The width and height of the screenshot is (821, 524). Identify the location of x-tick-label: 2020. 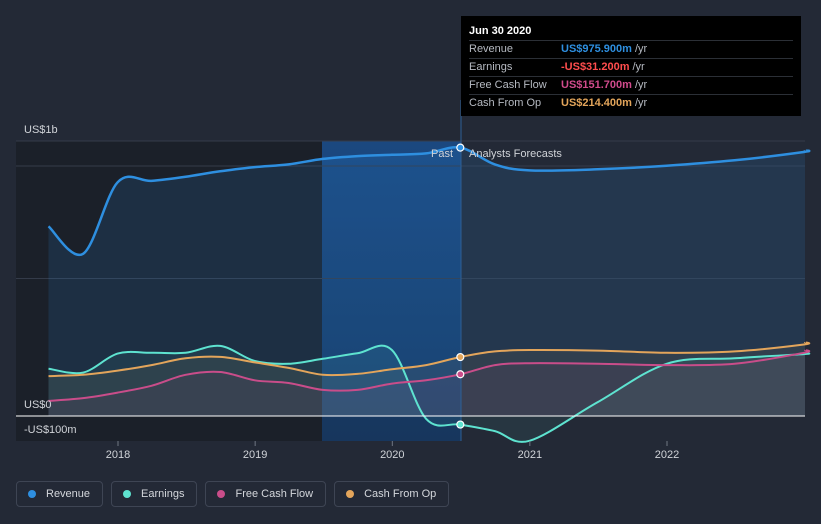
(392, 455).